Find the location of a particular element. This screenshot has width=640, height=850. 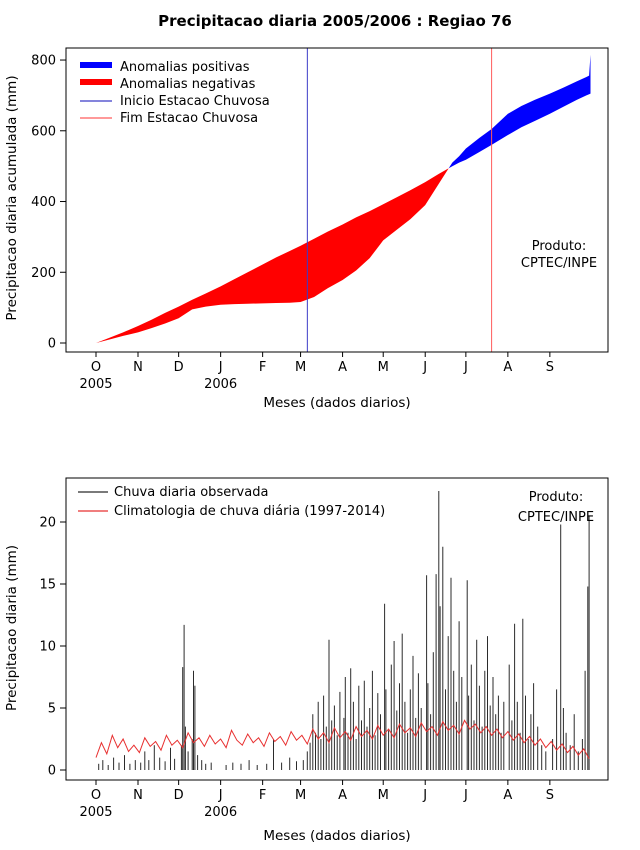

top-y-axis-title: Precipitacao diaria acumulada (mm) is located at coordinates (12, 197).